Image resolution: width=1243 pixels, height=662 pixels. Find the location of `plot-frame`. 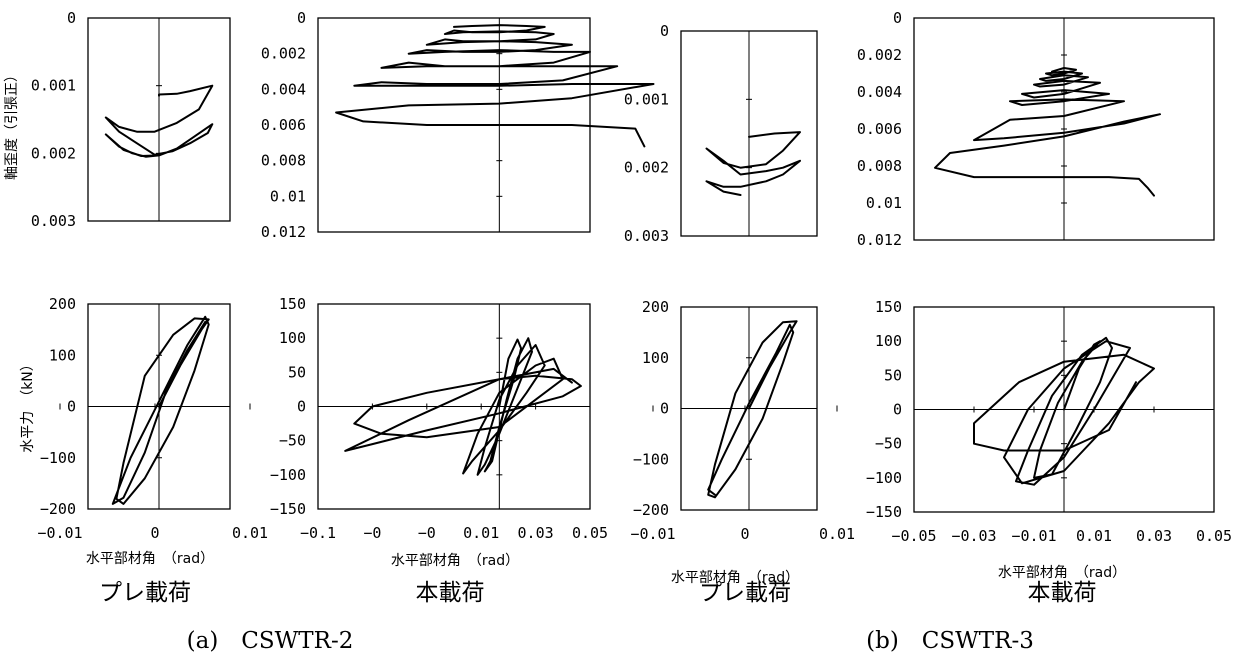

plot-frame is located at coordinates (454, 125).